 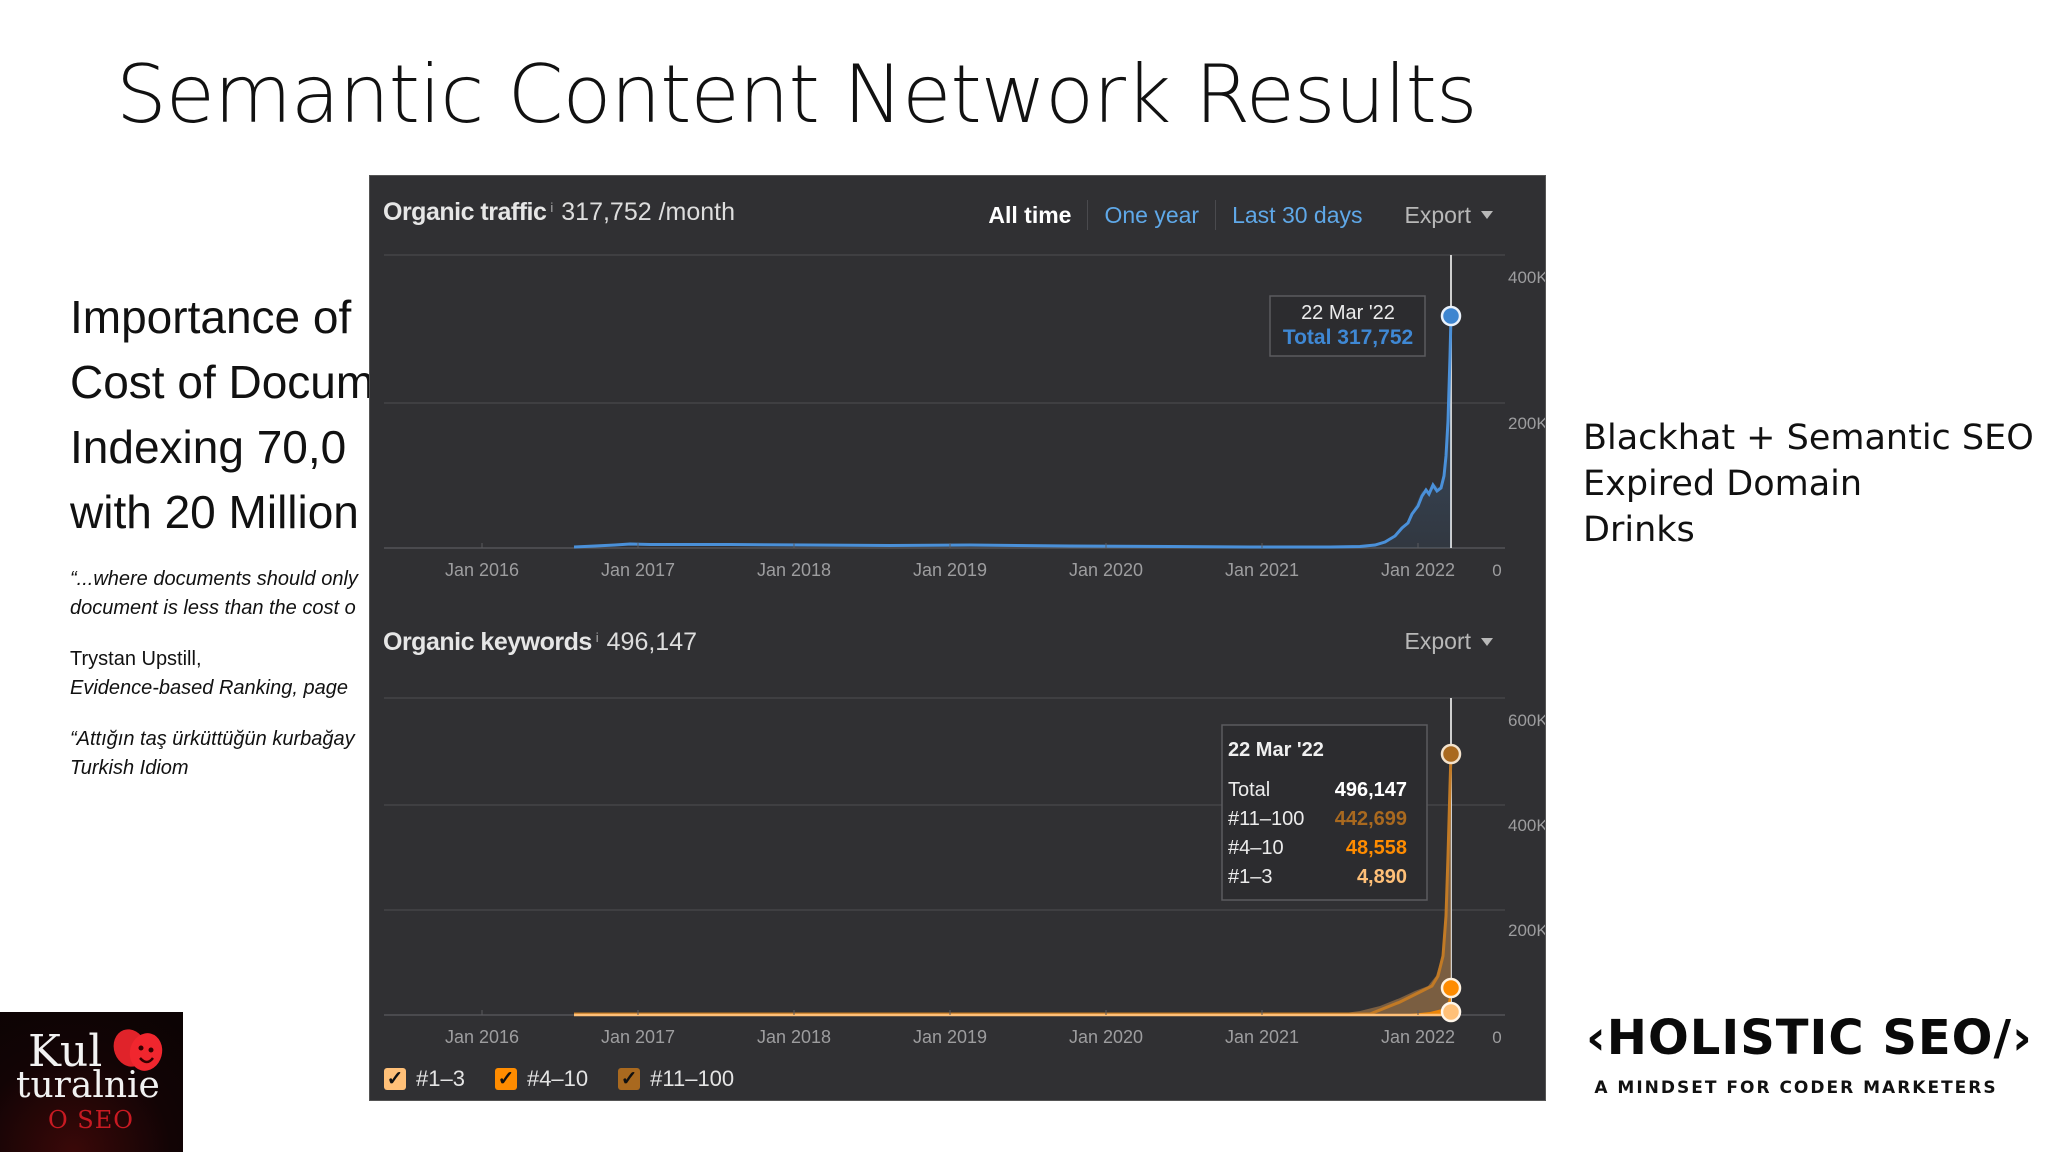 I want to click on theater-masks-icon, so click(x=138, y=1050).